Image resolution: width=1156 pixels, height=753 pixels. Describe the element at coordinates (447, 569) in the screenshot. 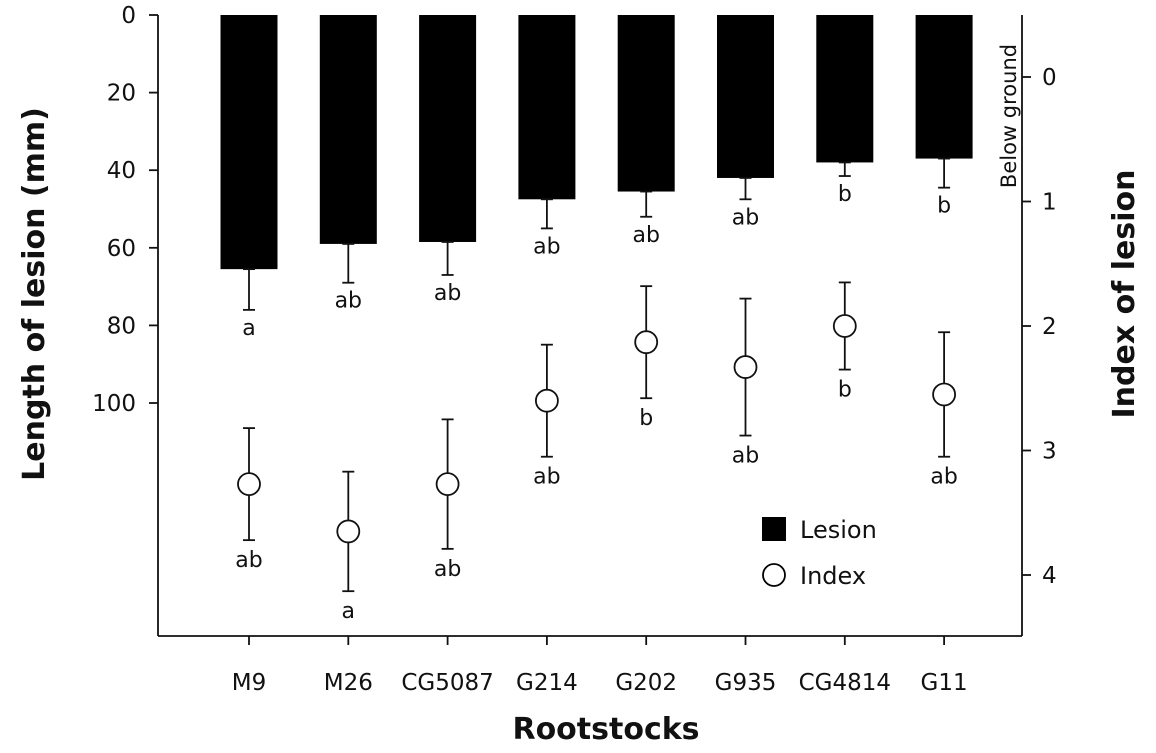

I see `index-sig-cg5087: ab` at that location.